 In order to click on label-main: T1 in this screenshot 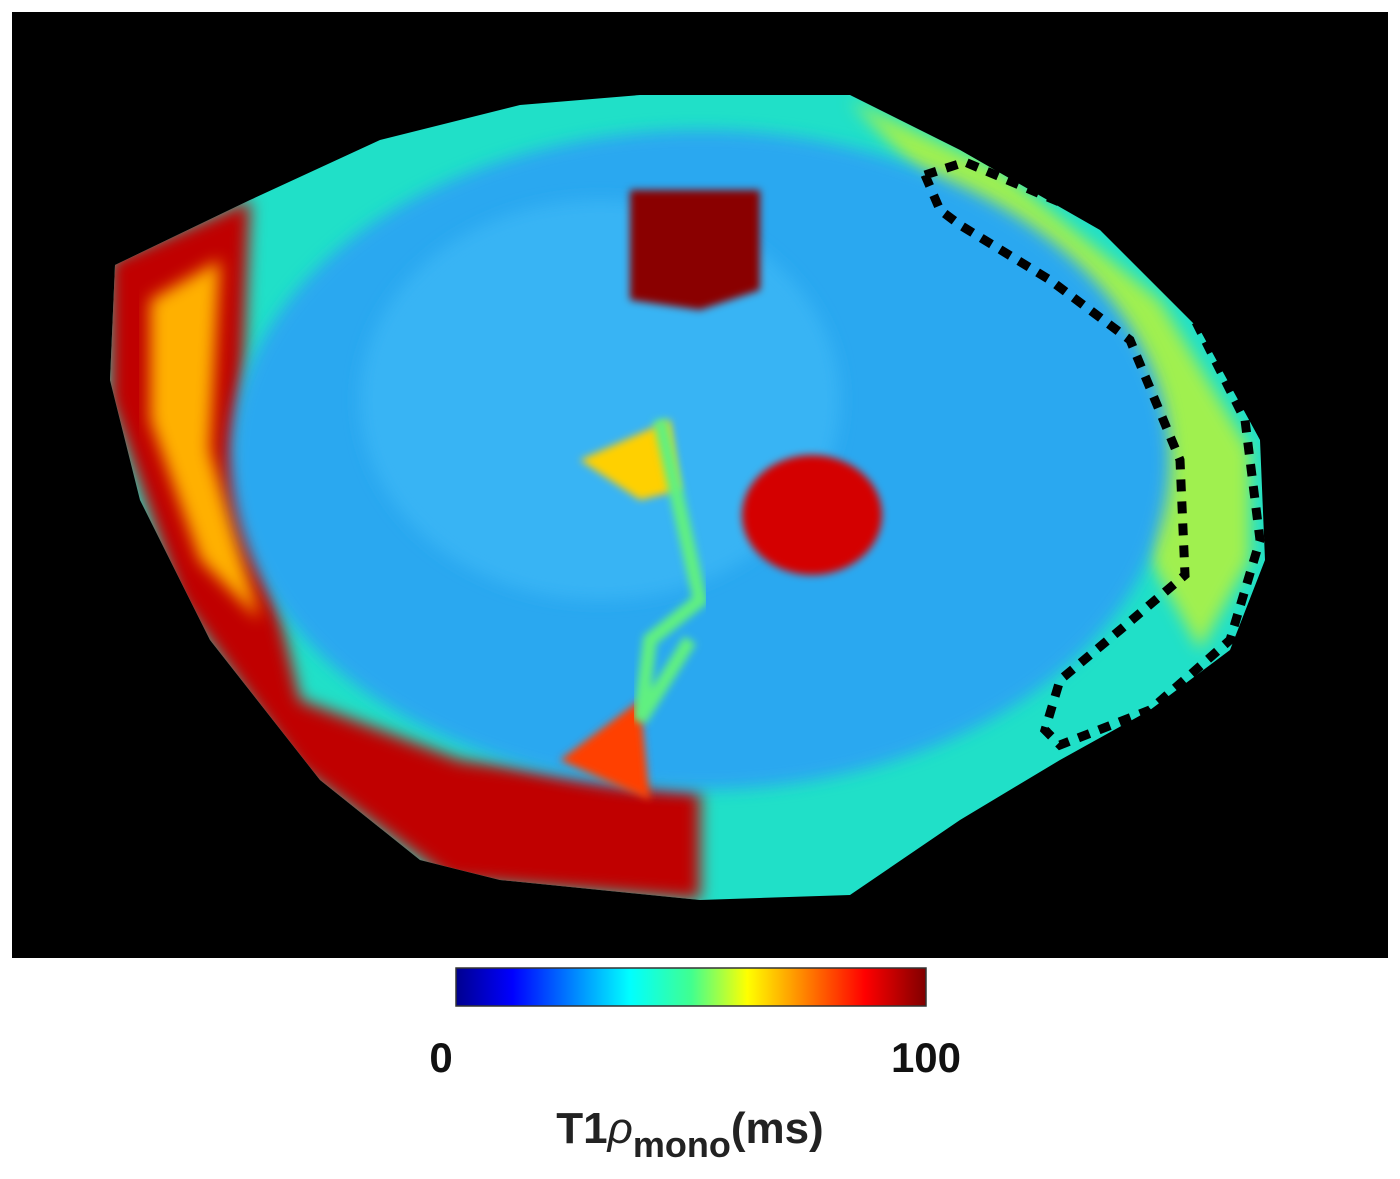, I will do `click(581, 1128)`.